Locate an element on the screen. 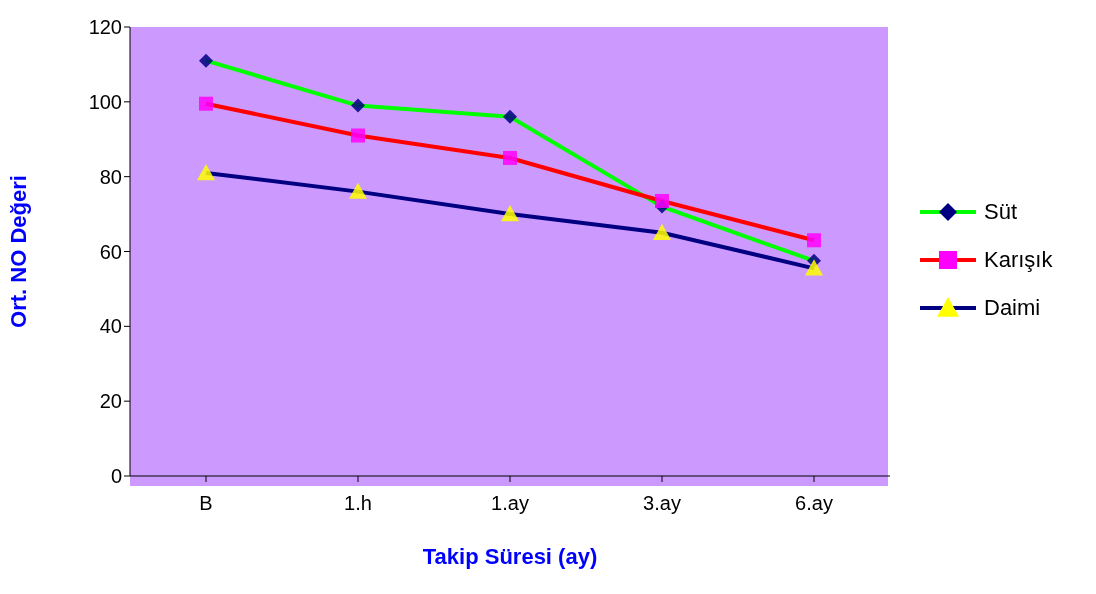  x-tick-label: 1.h is located at coordinates (358, 503).